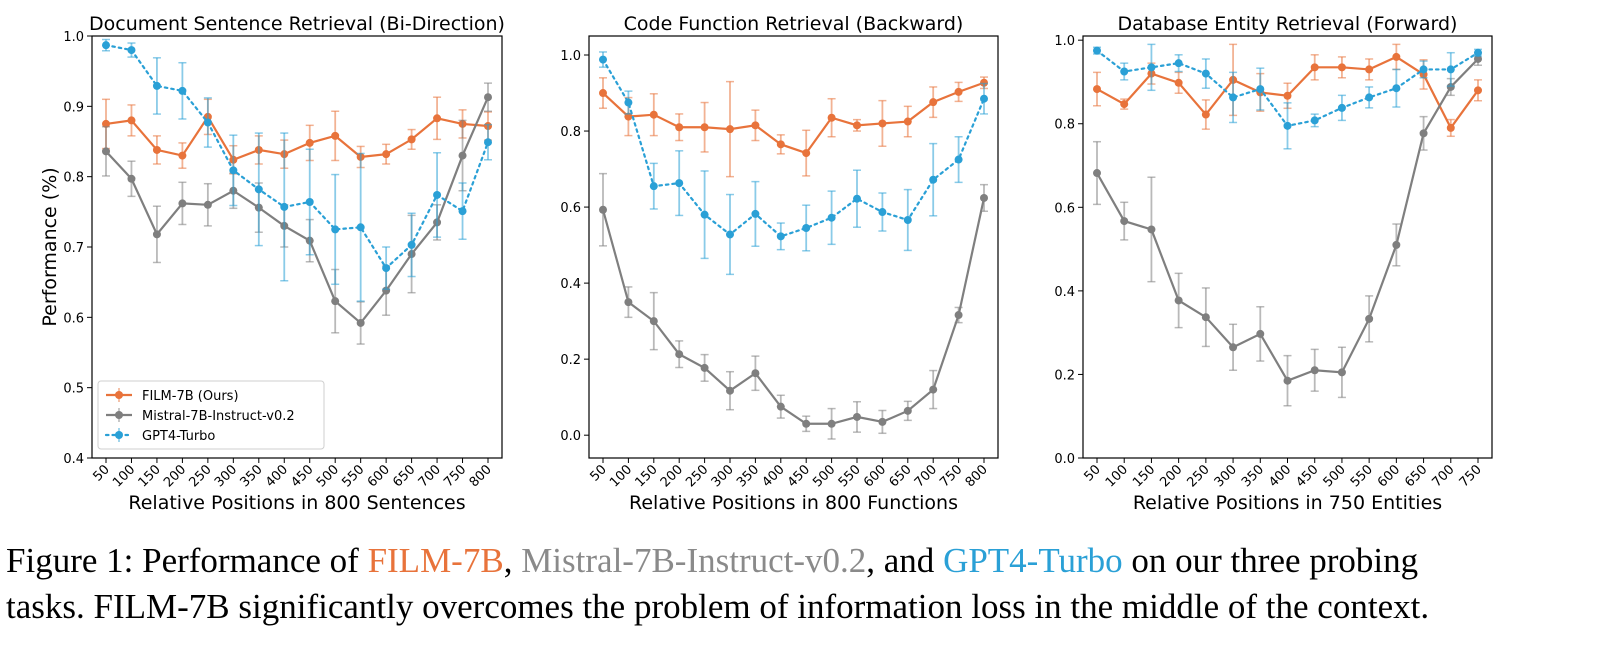 This screenshot has width=1598, height=652. Describe the element at coordinates (296, 503) in the screenshot. I see `x-axis-label: Relative Positions in 800 Sentences` at that location.